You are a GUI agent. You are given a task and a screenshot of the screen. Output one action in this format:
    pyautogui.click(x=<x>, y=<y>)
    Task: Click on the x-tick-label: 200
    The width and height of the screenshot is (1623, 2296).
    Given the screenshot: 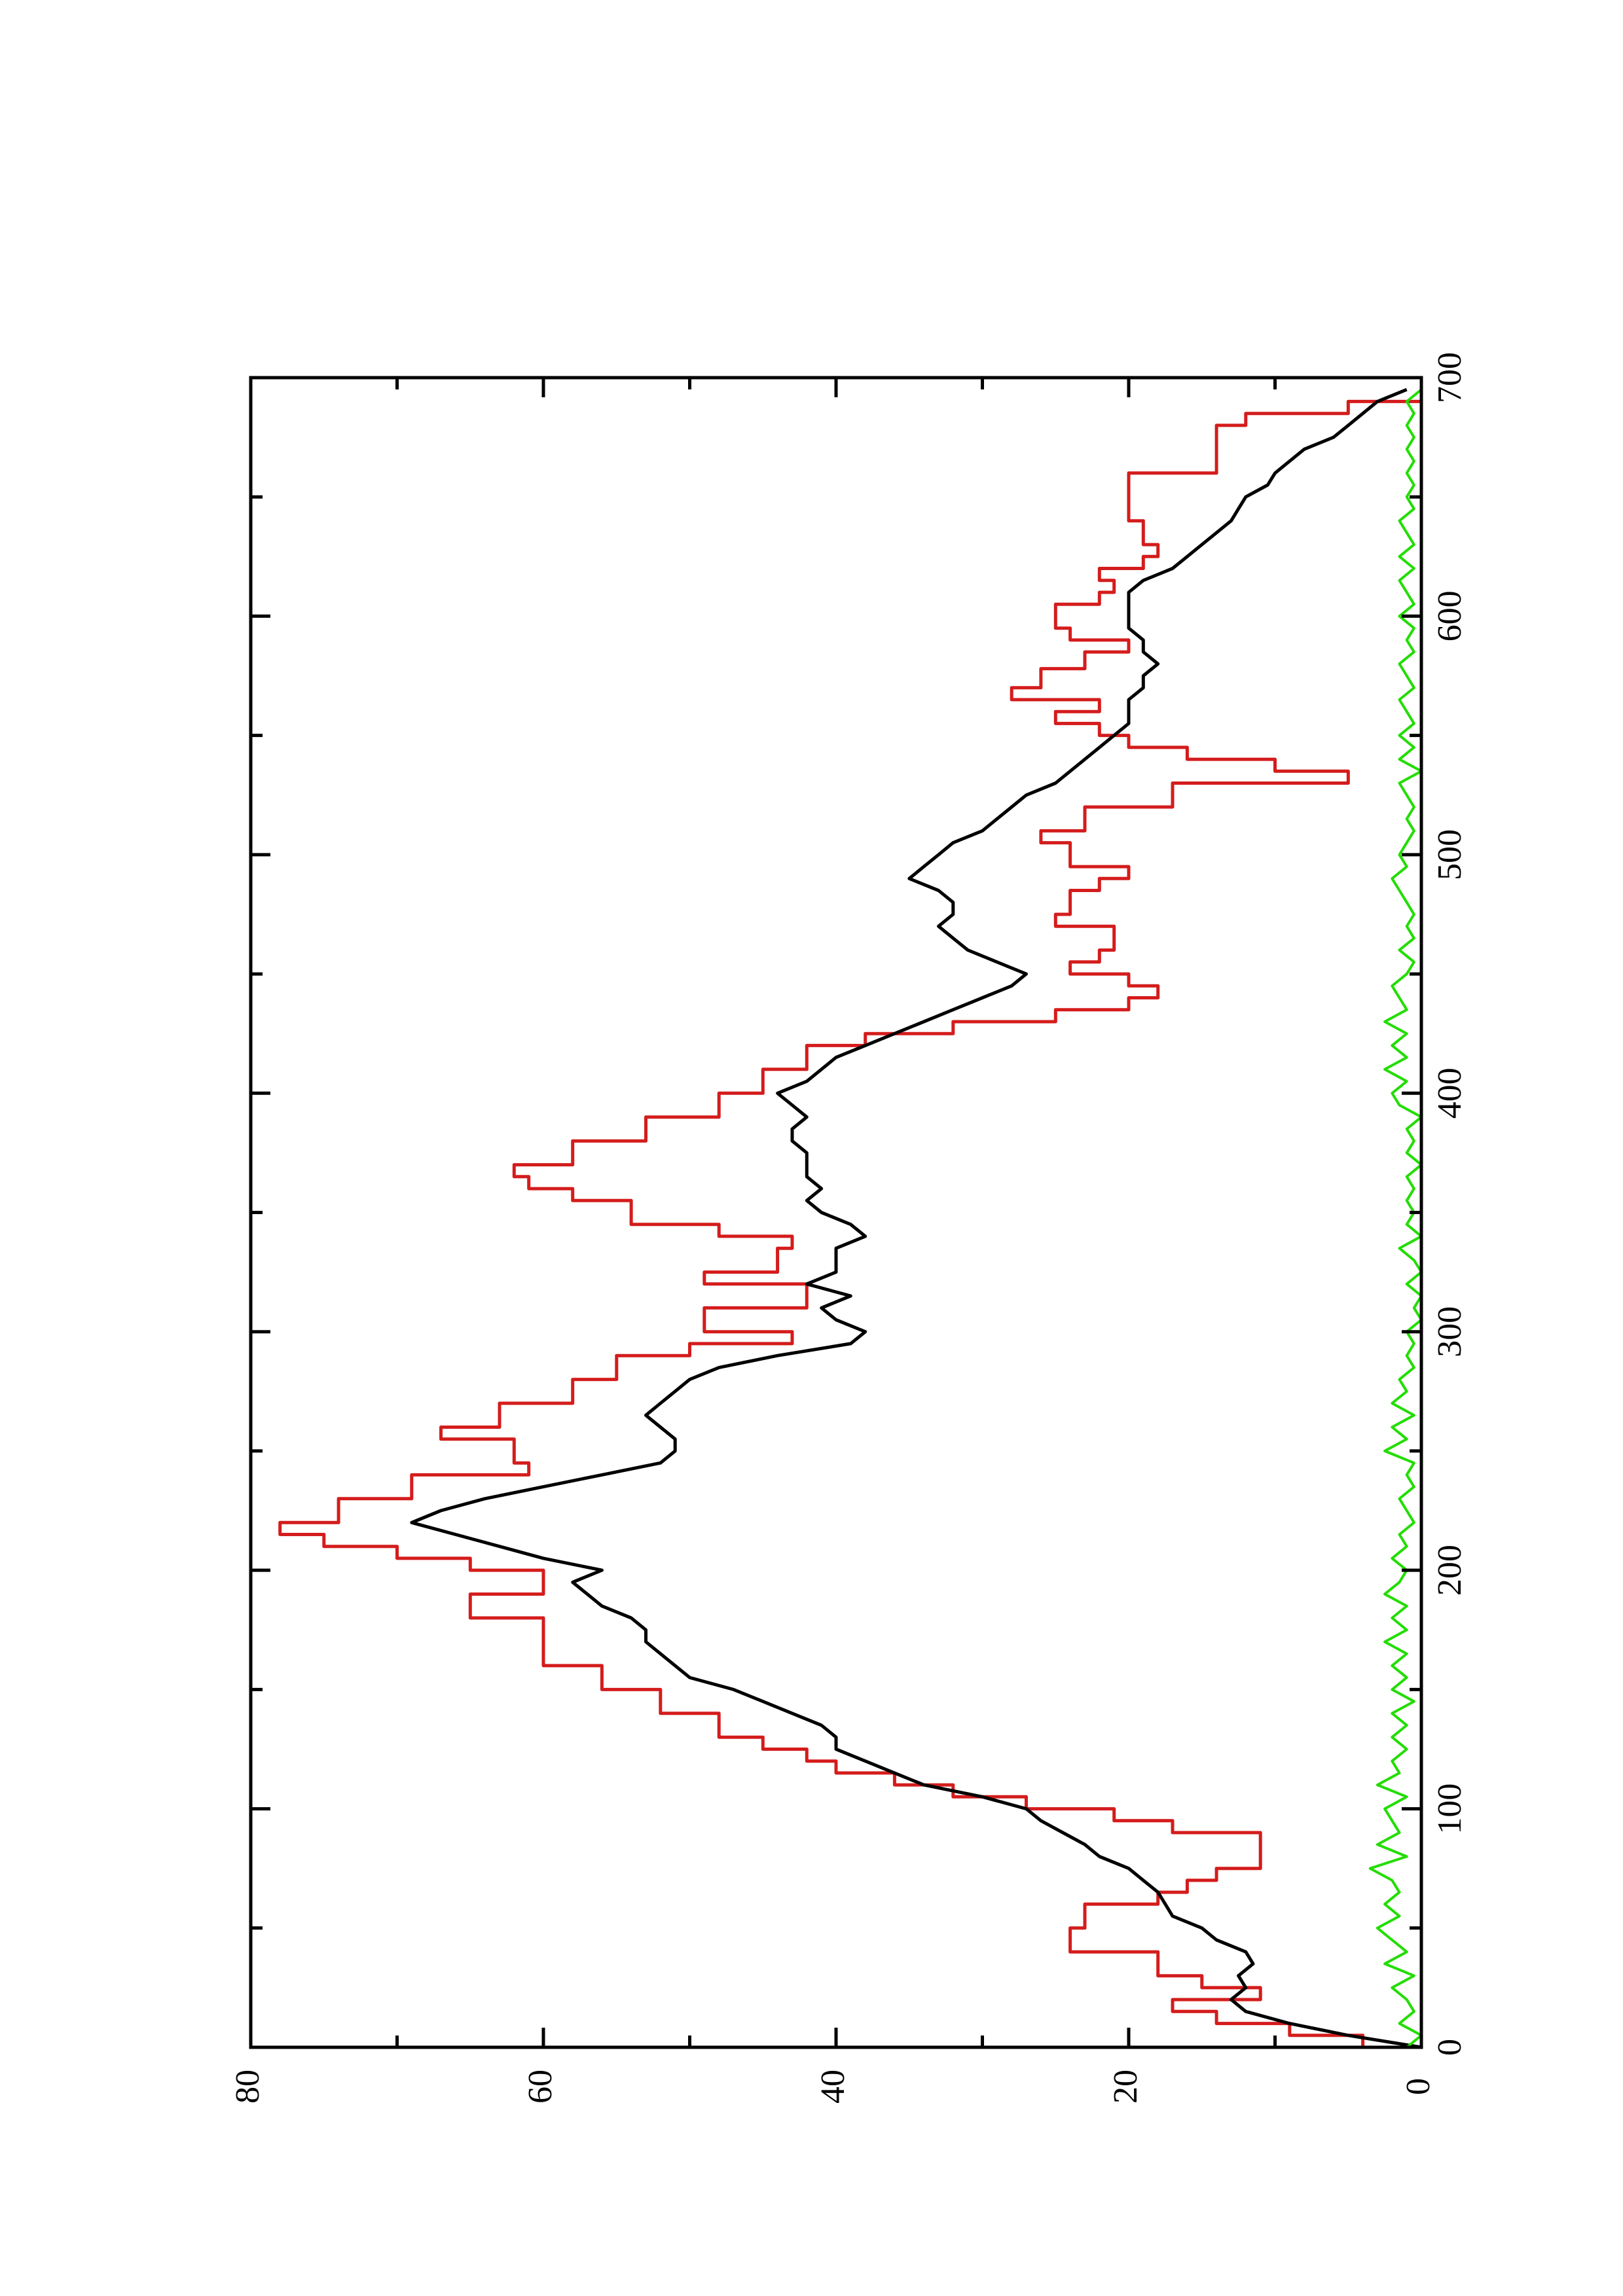 What is the action you would take?
    pyautogui.click(x=1449, y=1570)
    